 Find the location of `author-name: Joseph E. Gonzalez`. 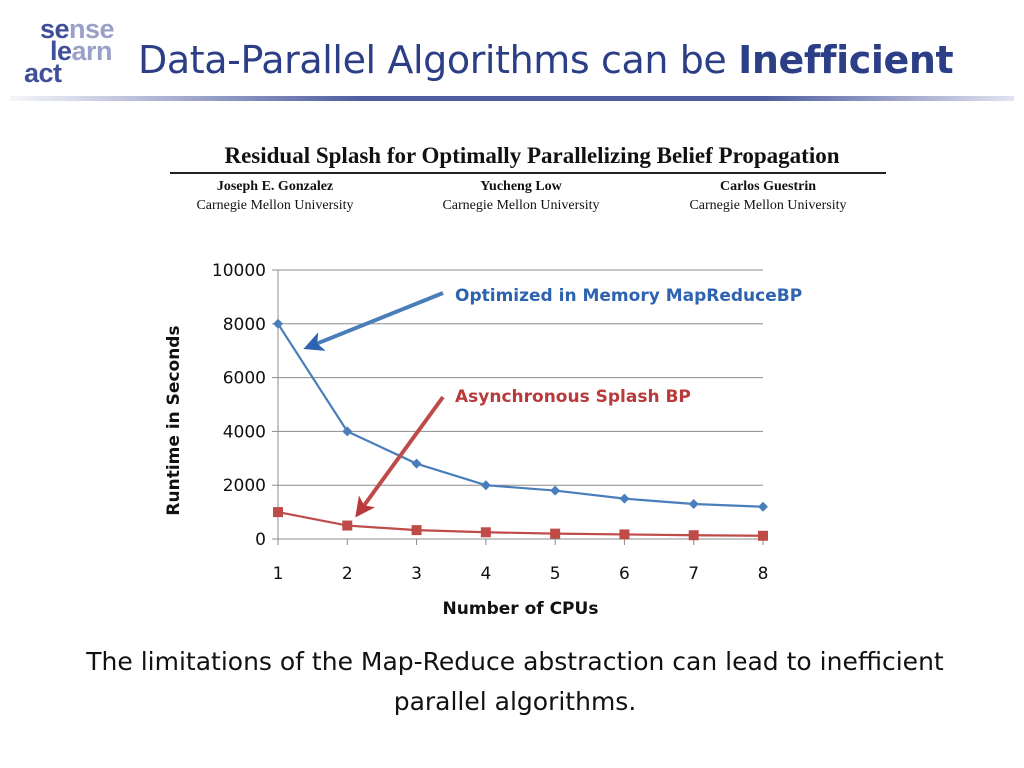

author-name: Joseph E. Gonzalez is located at coordinates (275, 186).